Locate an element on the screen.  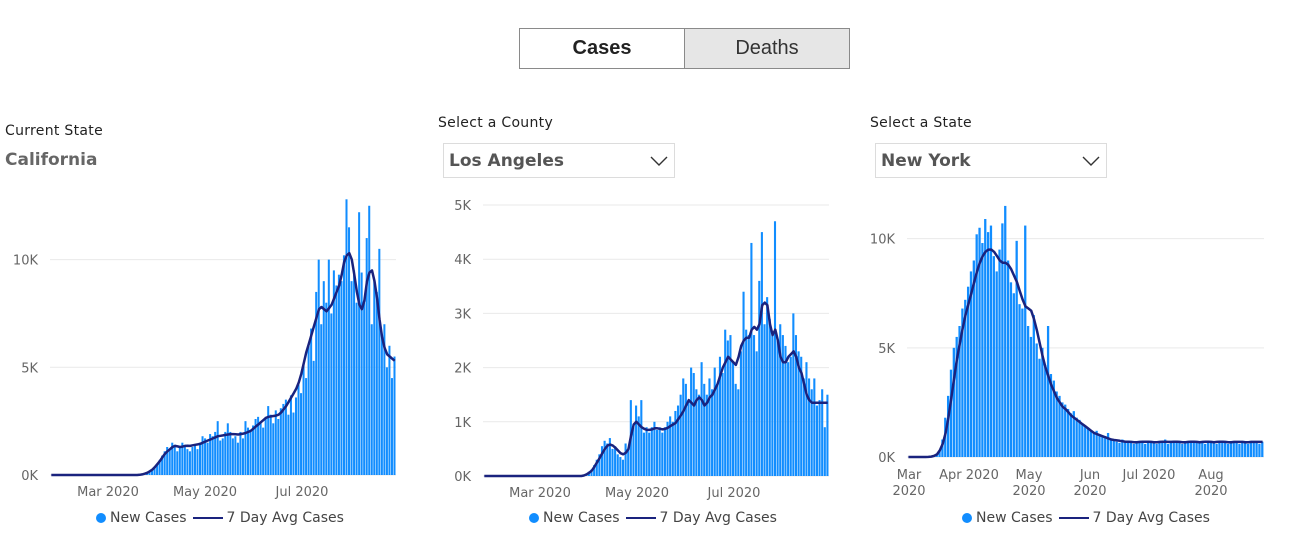
x-tick-label: Jul 2020 is located at coordinates (1149, 475).